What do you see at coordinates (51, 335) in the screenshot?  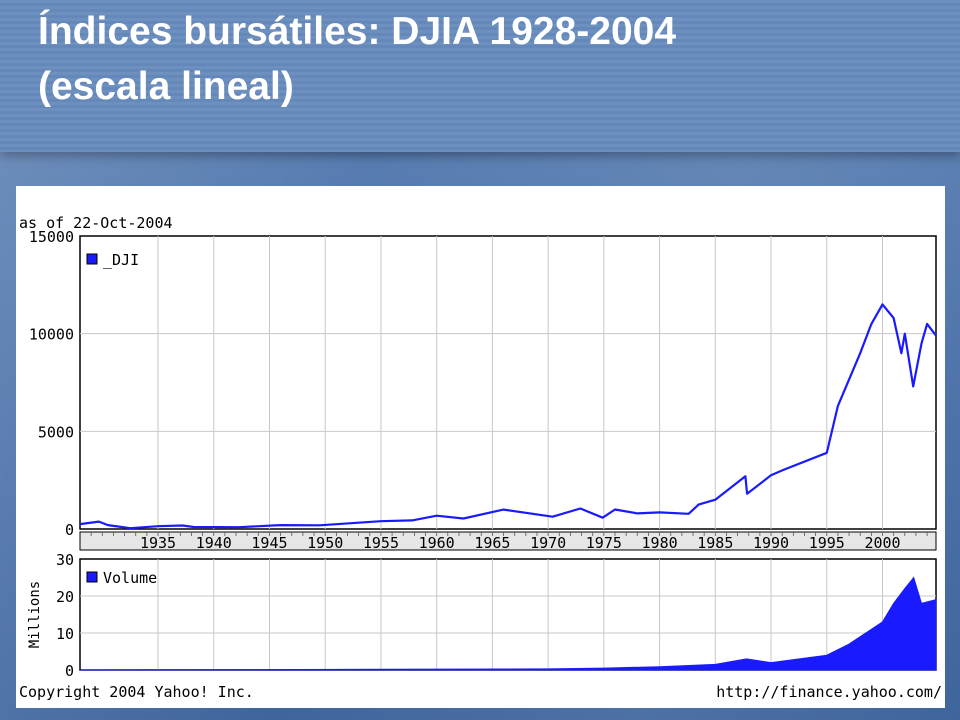 I see `price-y-tick-label: 10000` at bounding box center [51, 335].